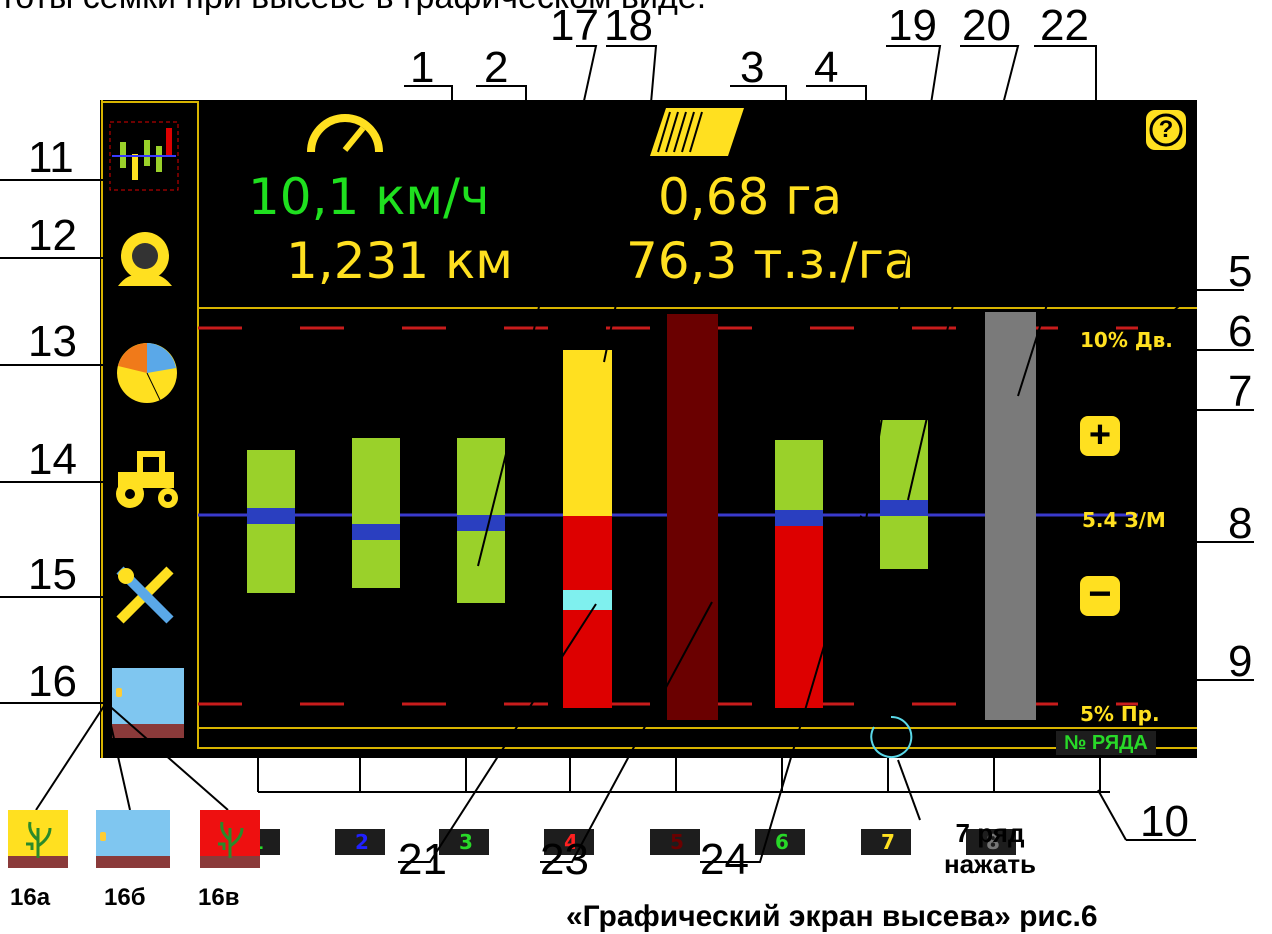  Describe the element at coordinates (52, 235) in the screenshot. I see `callout-12: 12` at that location.